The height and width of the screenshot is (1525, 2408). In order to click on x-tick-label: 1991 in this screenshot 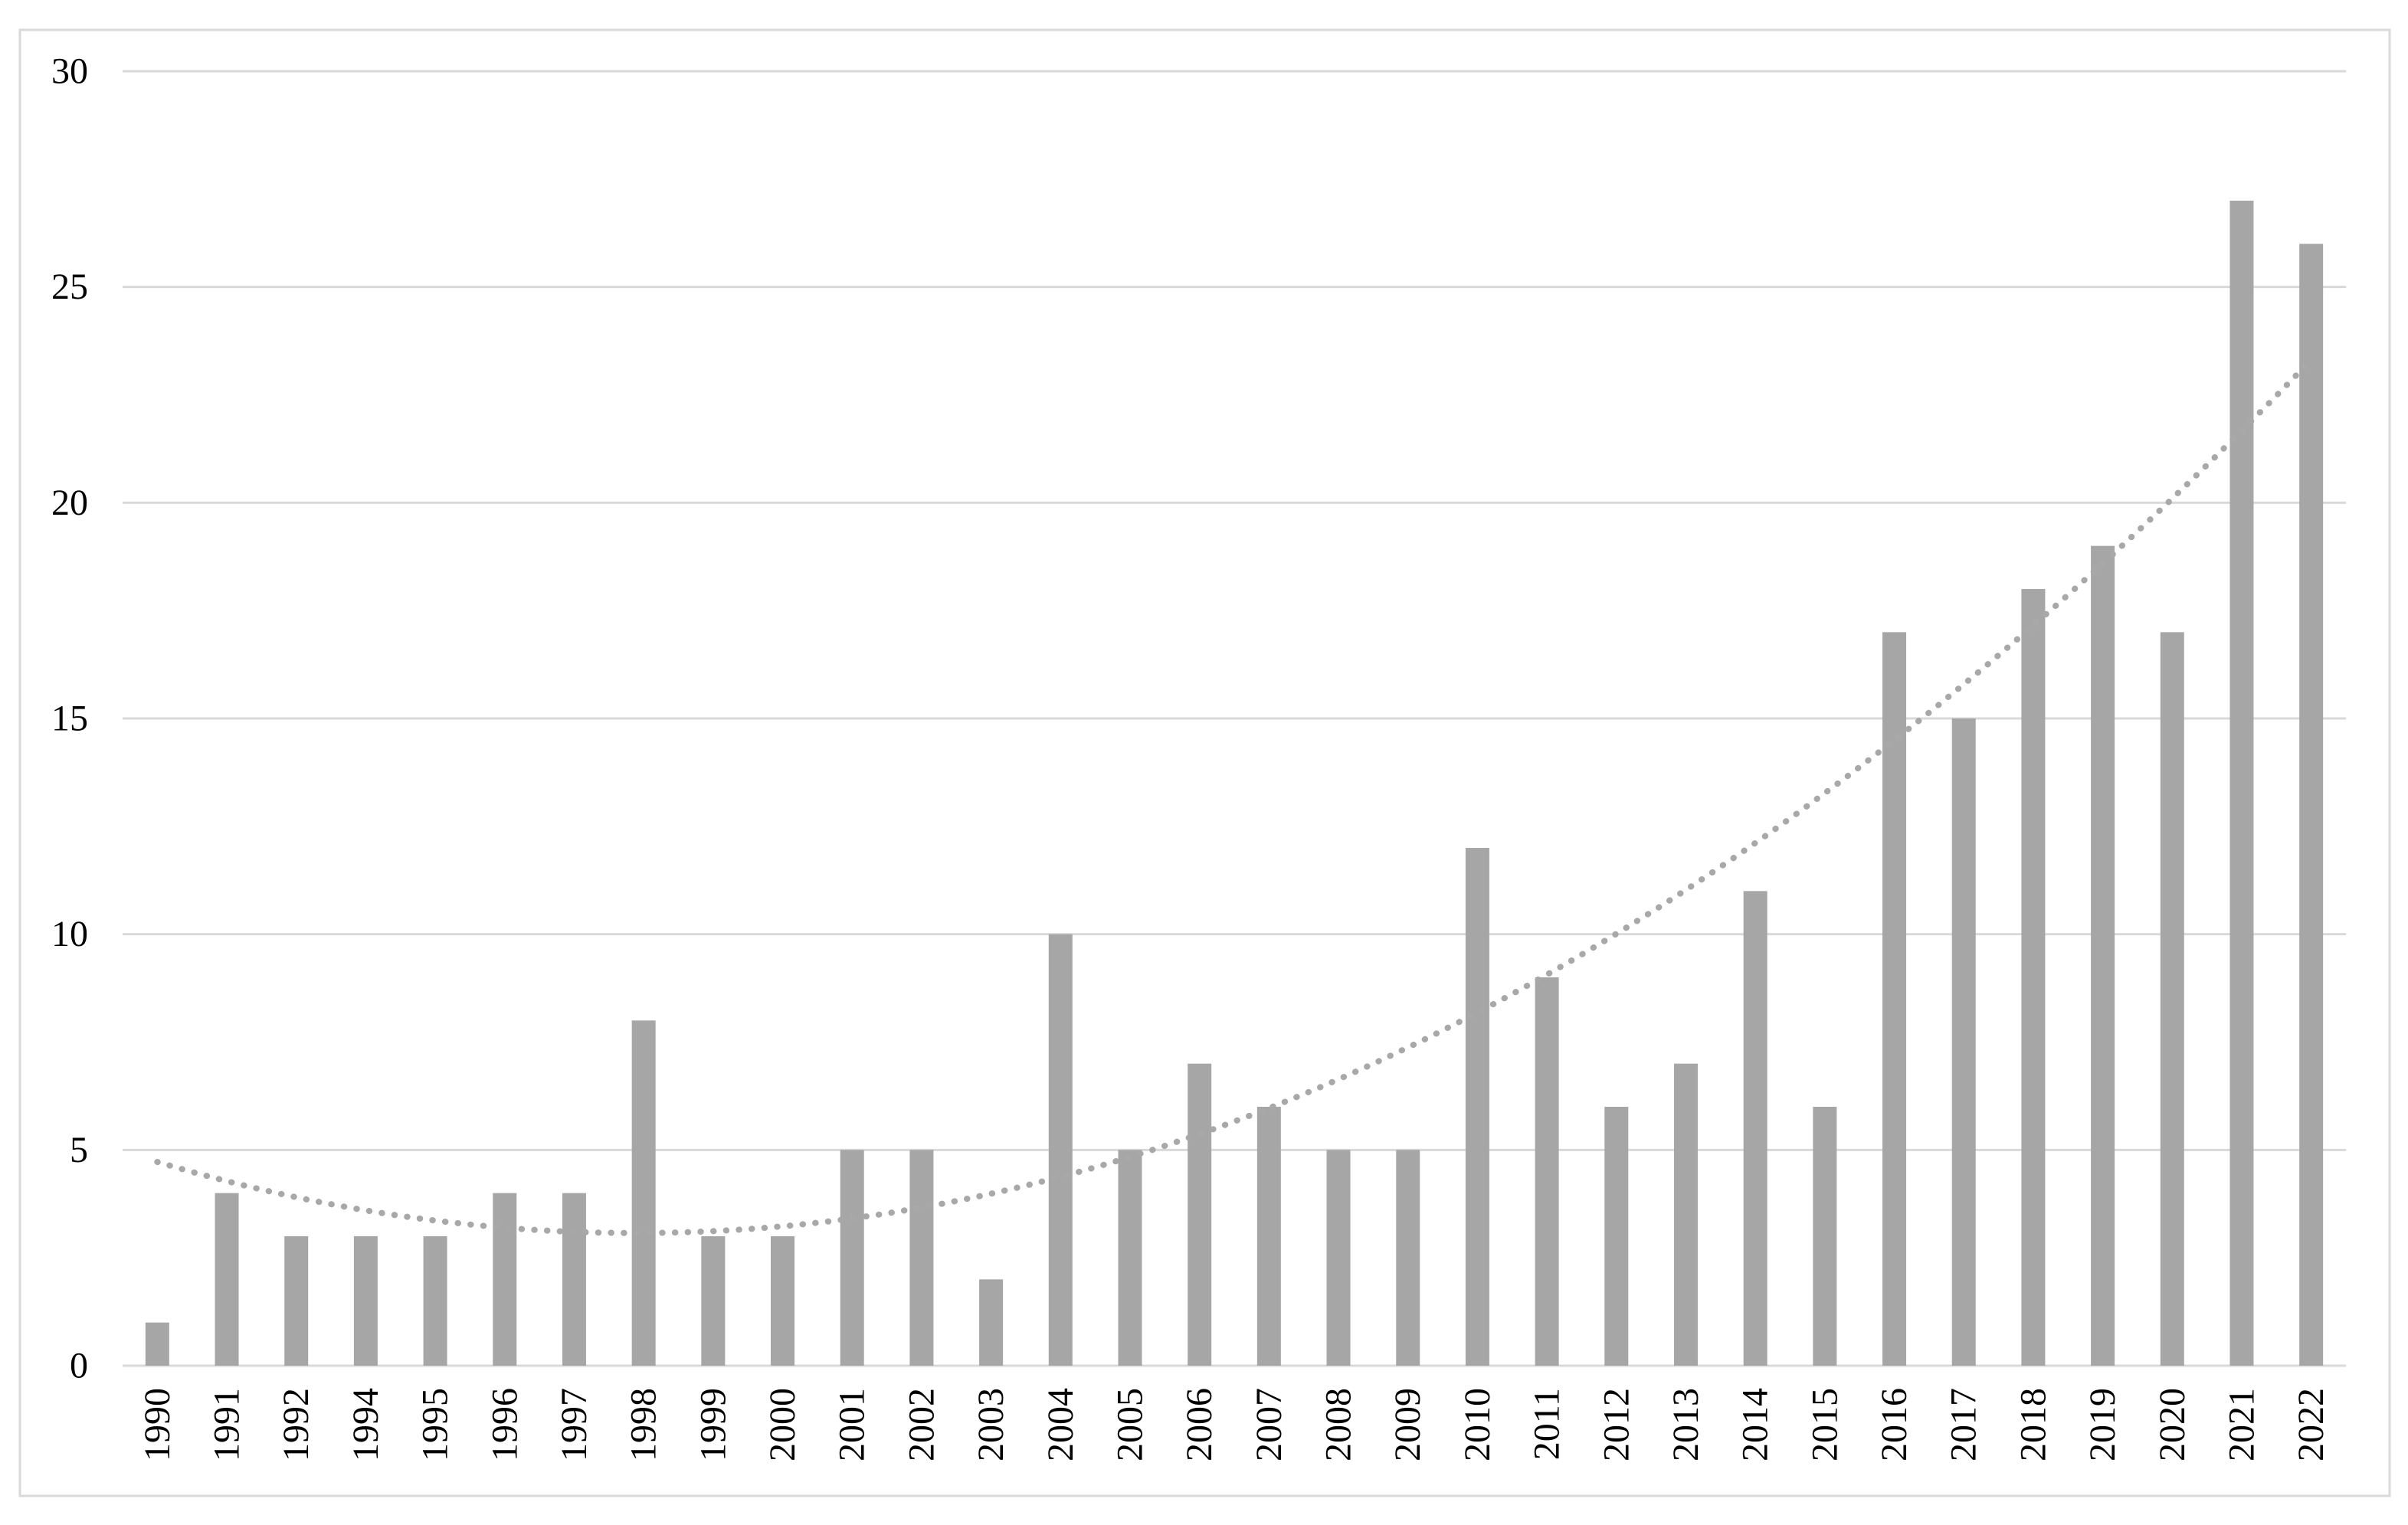, I will do `click(227, 1424)`.